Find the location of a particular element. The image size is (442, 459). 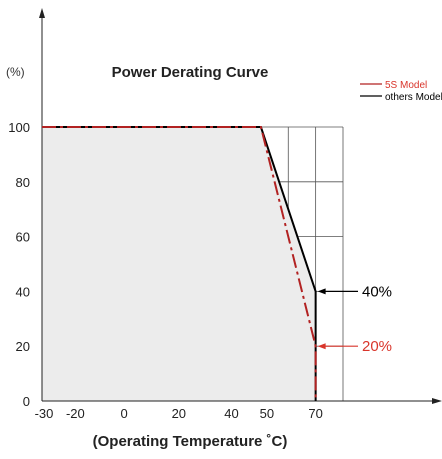

annotations: 40% 20% is located at coordinates (354, 319).